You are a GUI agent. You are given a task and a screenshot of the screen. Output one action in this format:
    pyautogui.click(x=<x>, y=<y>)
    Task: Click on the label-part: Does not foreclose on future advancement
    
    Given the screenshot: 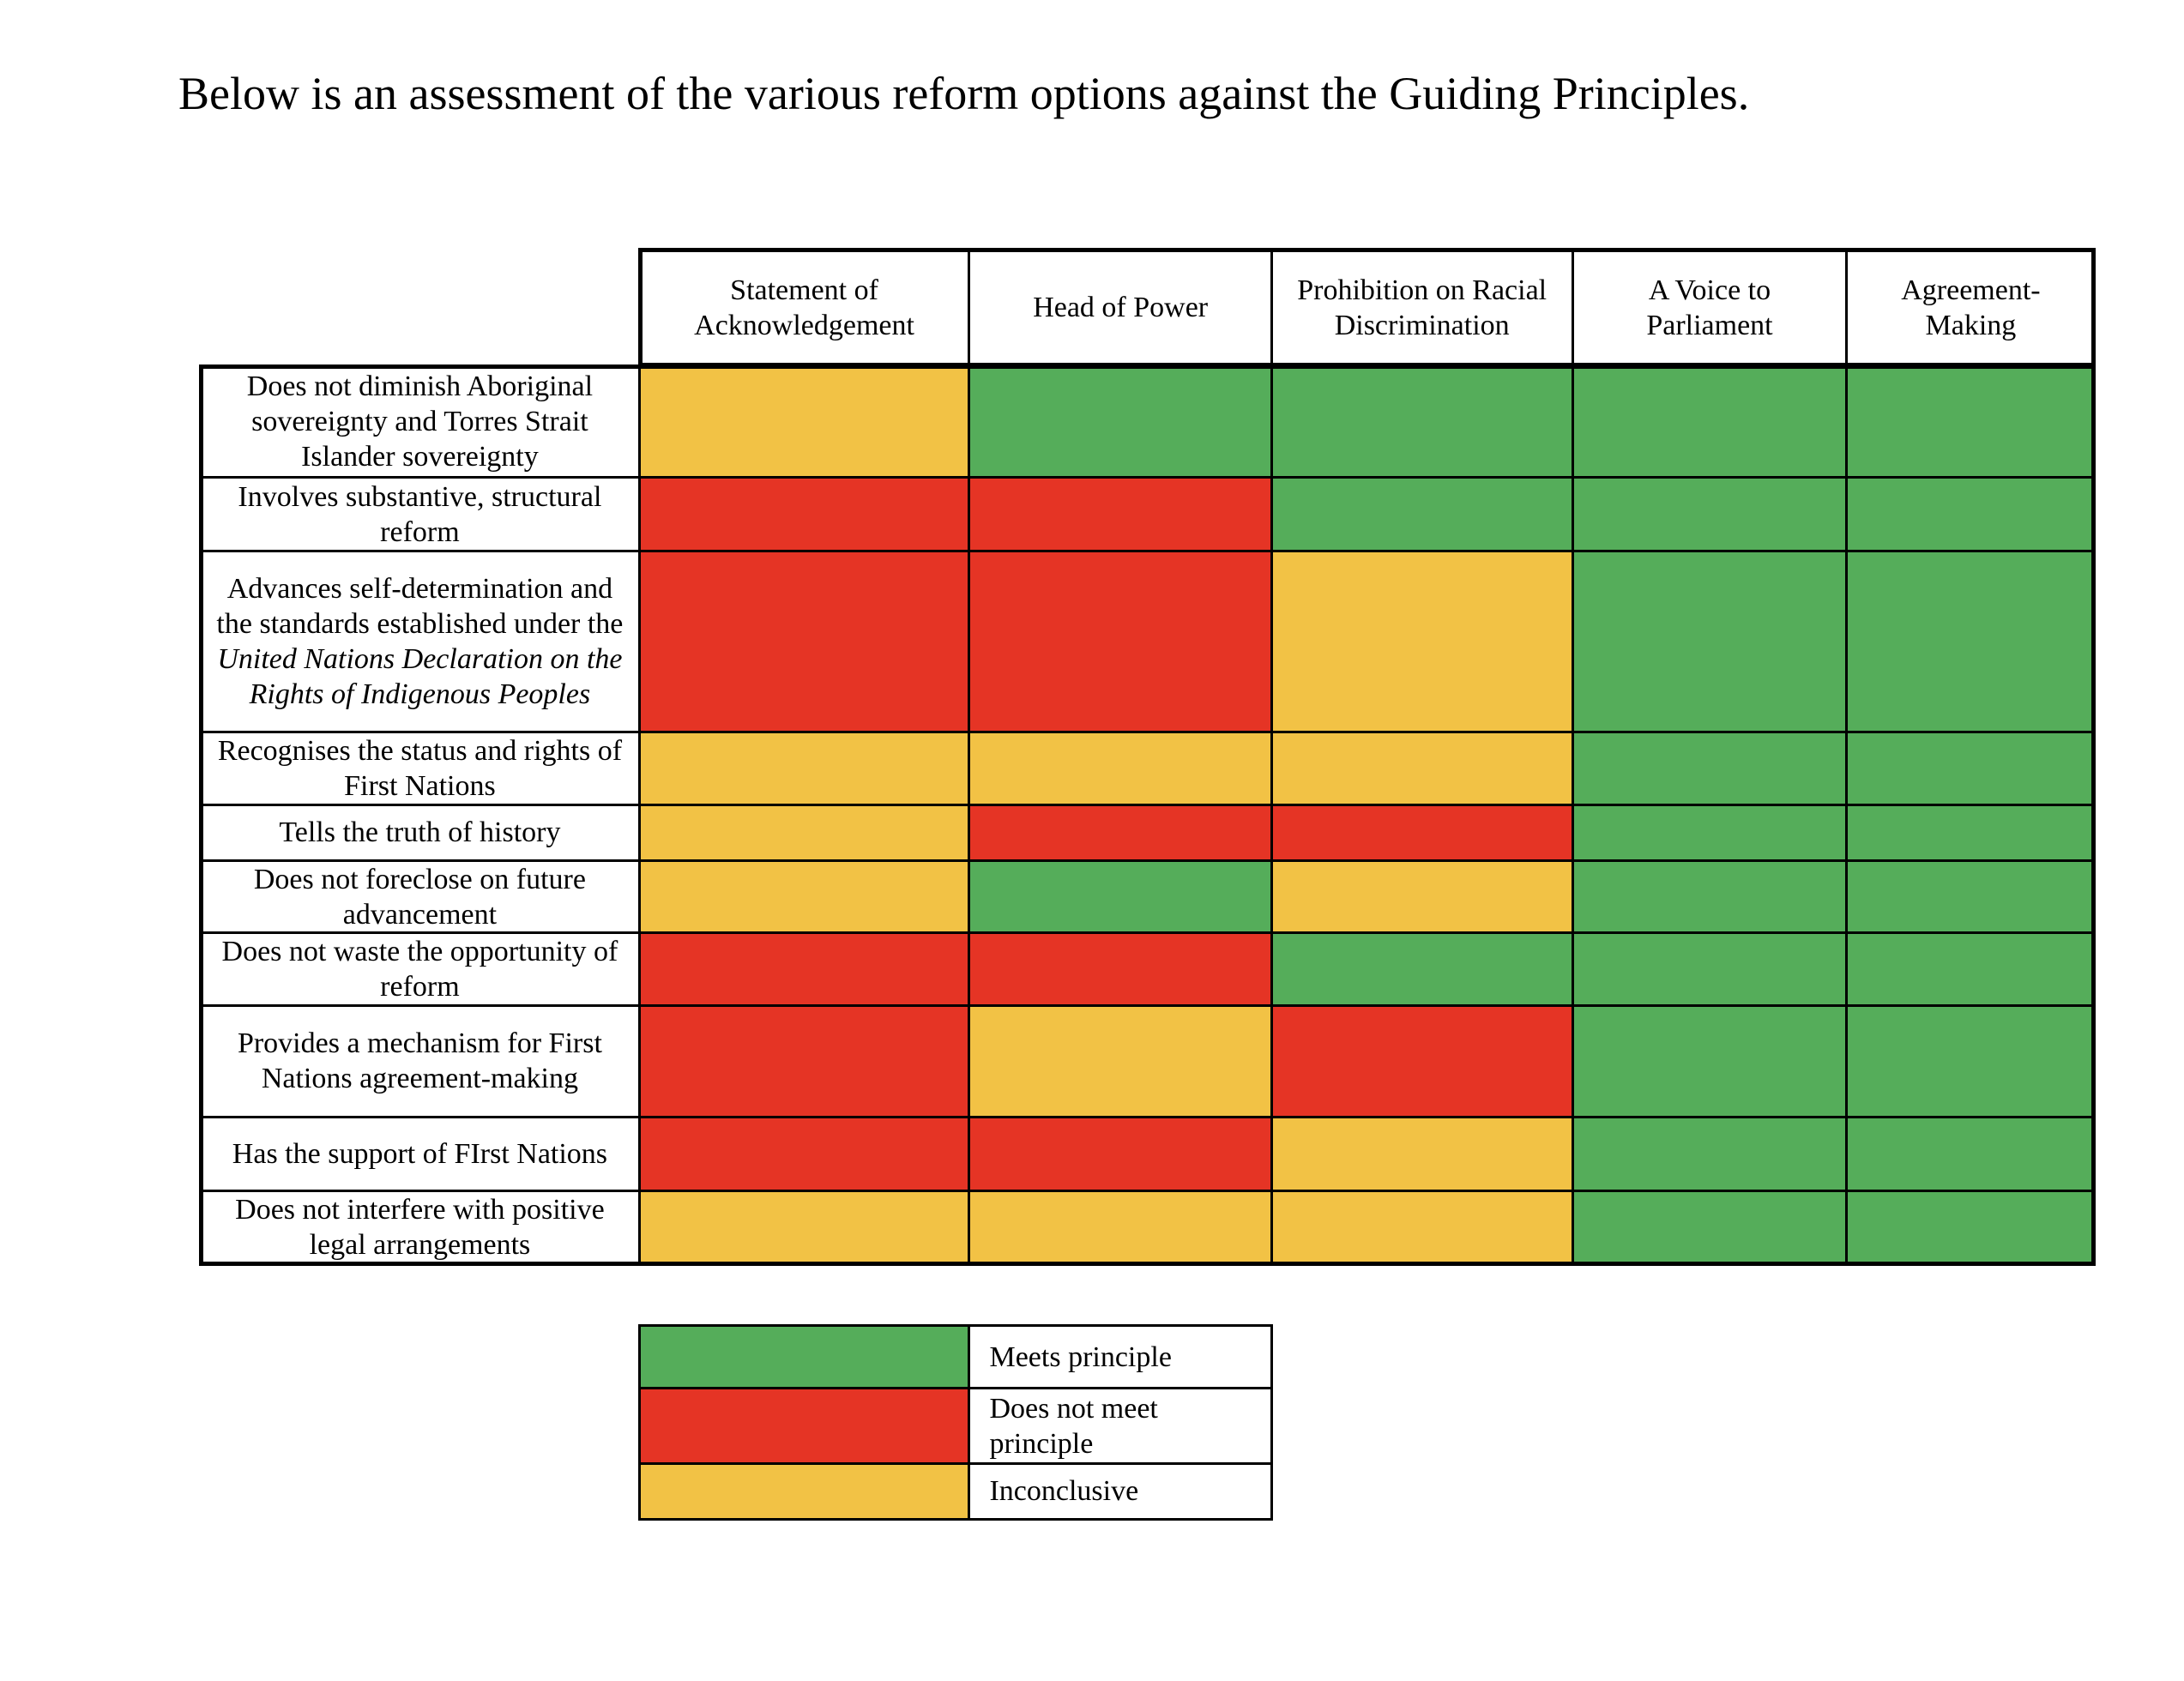 What is the action you would take?
    pyautogui.click(x=420, y=897)
    